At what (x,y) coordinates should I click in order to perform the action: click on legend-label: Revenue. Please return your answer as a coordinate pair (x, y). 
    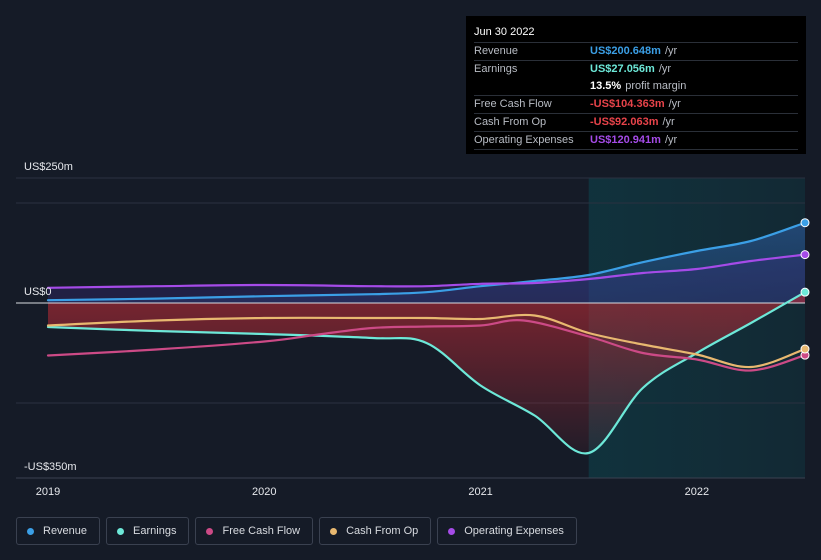
    Looking at the image, I should click on (65, 531).